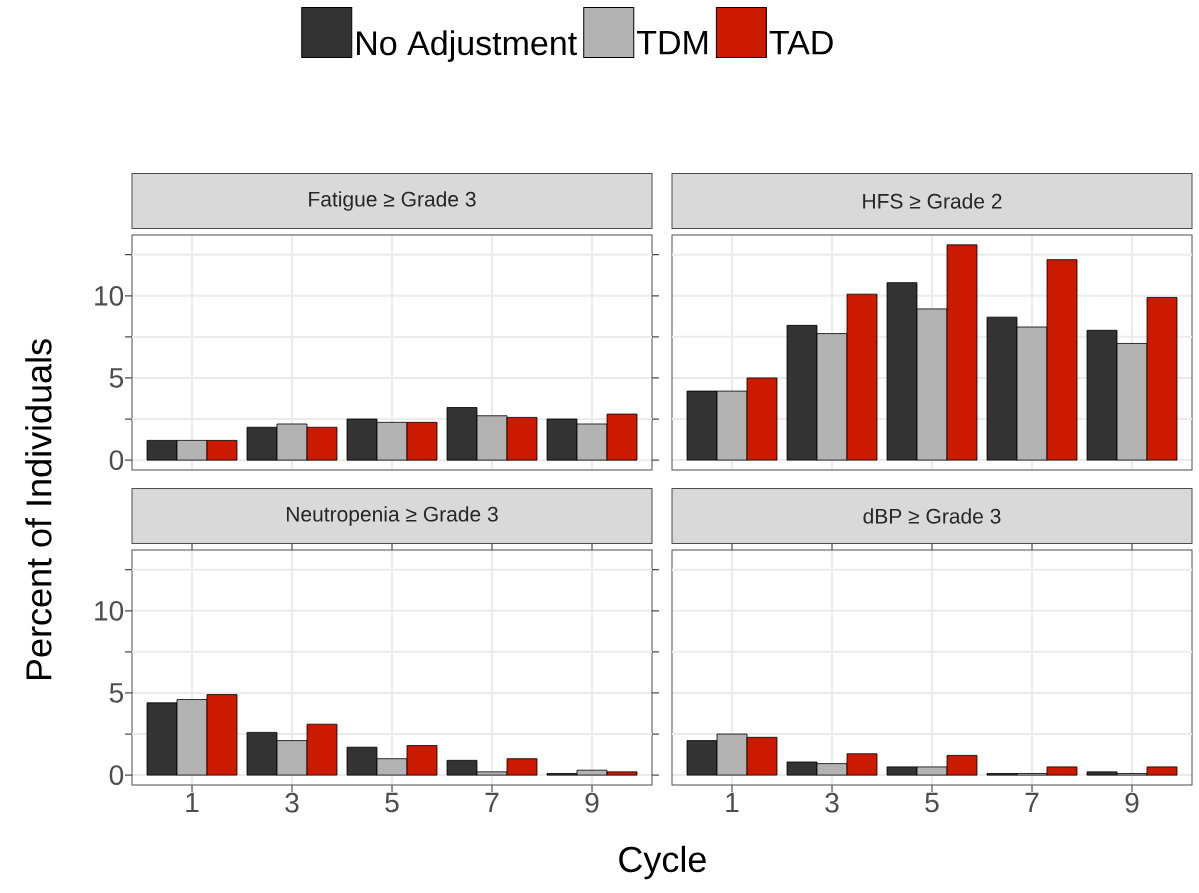 The image size is (1199, 893). I want to click on chart-title: HFS ≥ Grade 2, so click(932, 201).